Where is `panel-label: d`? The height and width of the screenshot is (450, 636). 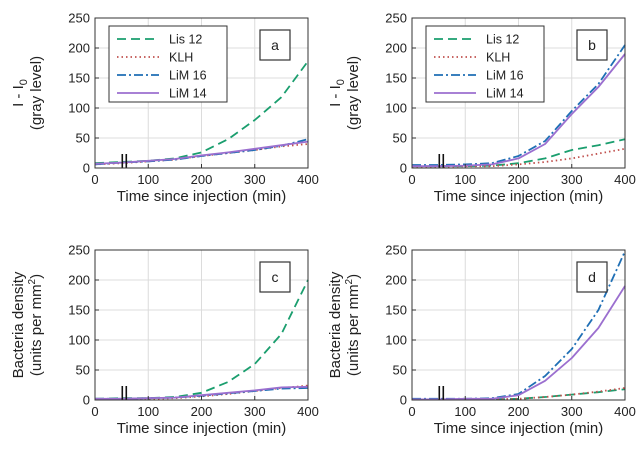
panel-label: d is located at coordinates (592, 277).